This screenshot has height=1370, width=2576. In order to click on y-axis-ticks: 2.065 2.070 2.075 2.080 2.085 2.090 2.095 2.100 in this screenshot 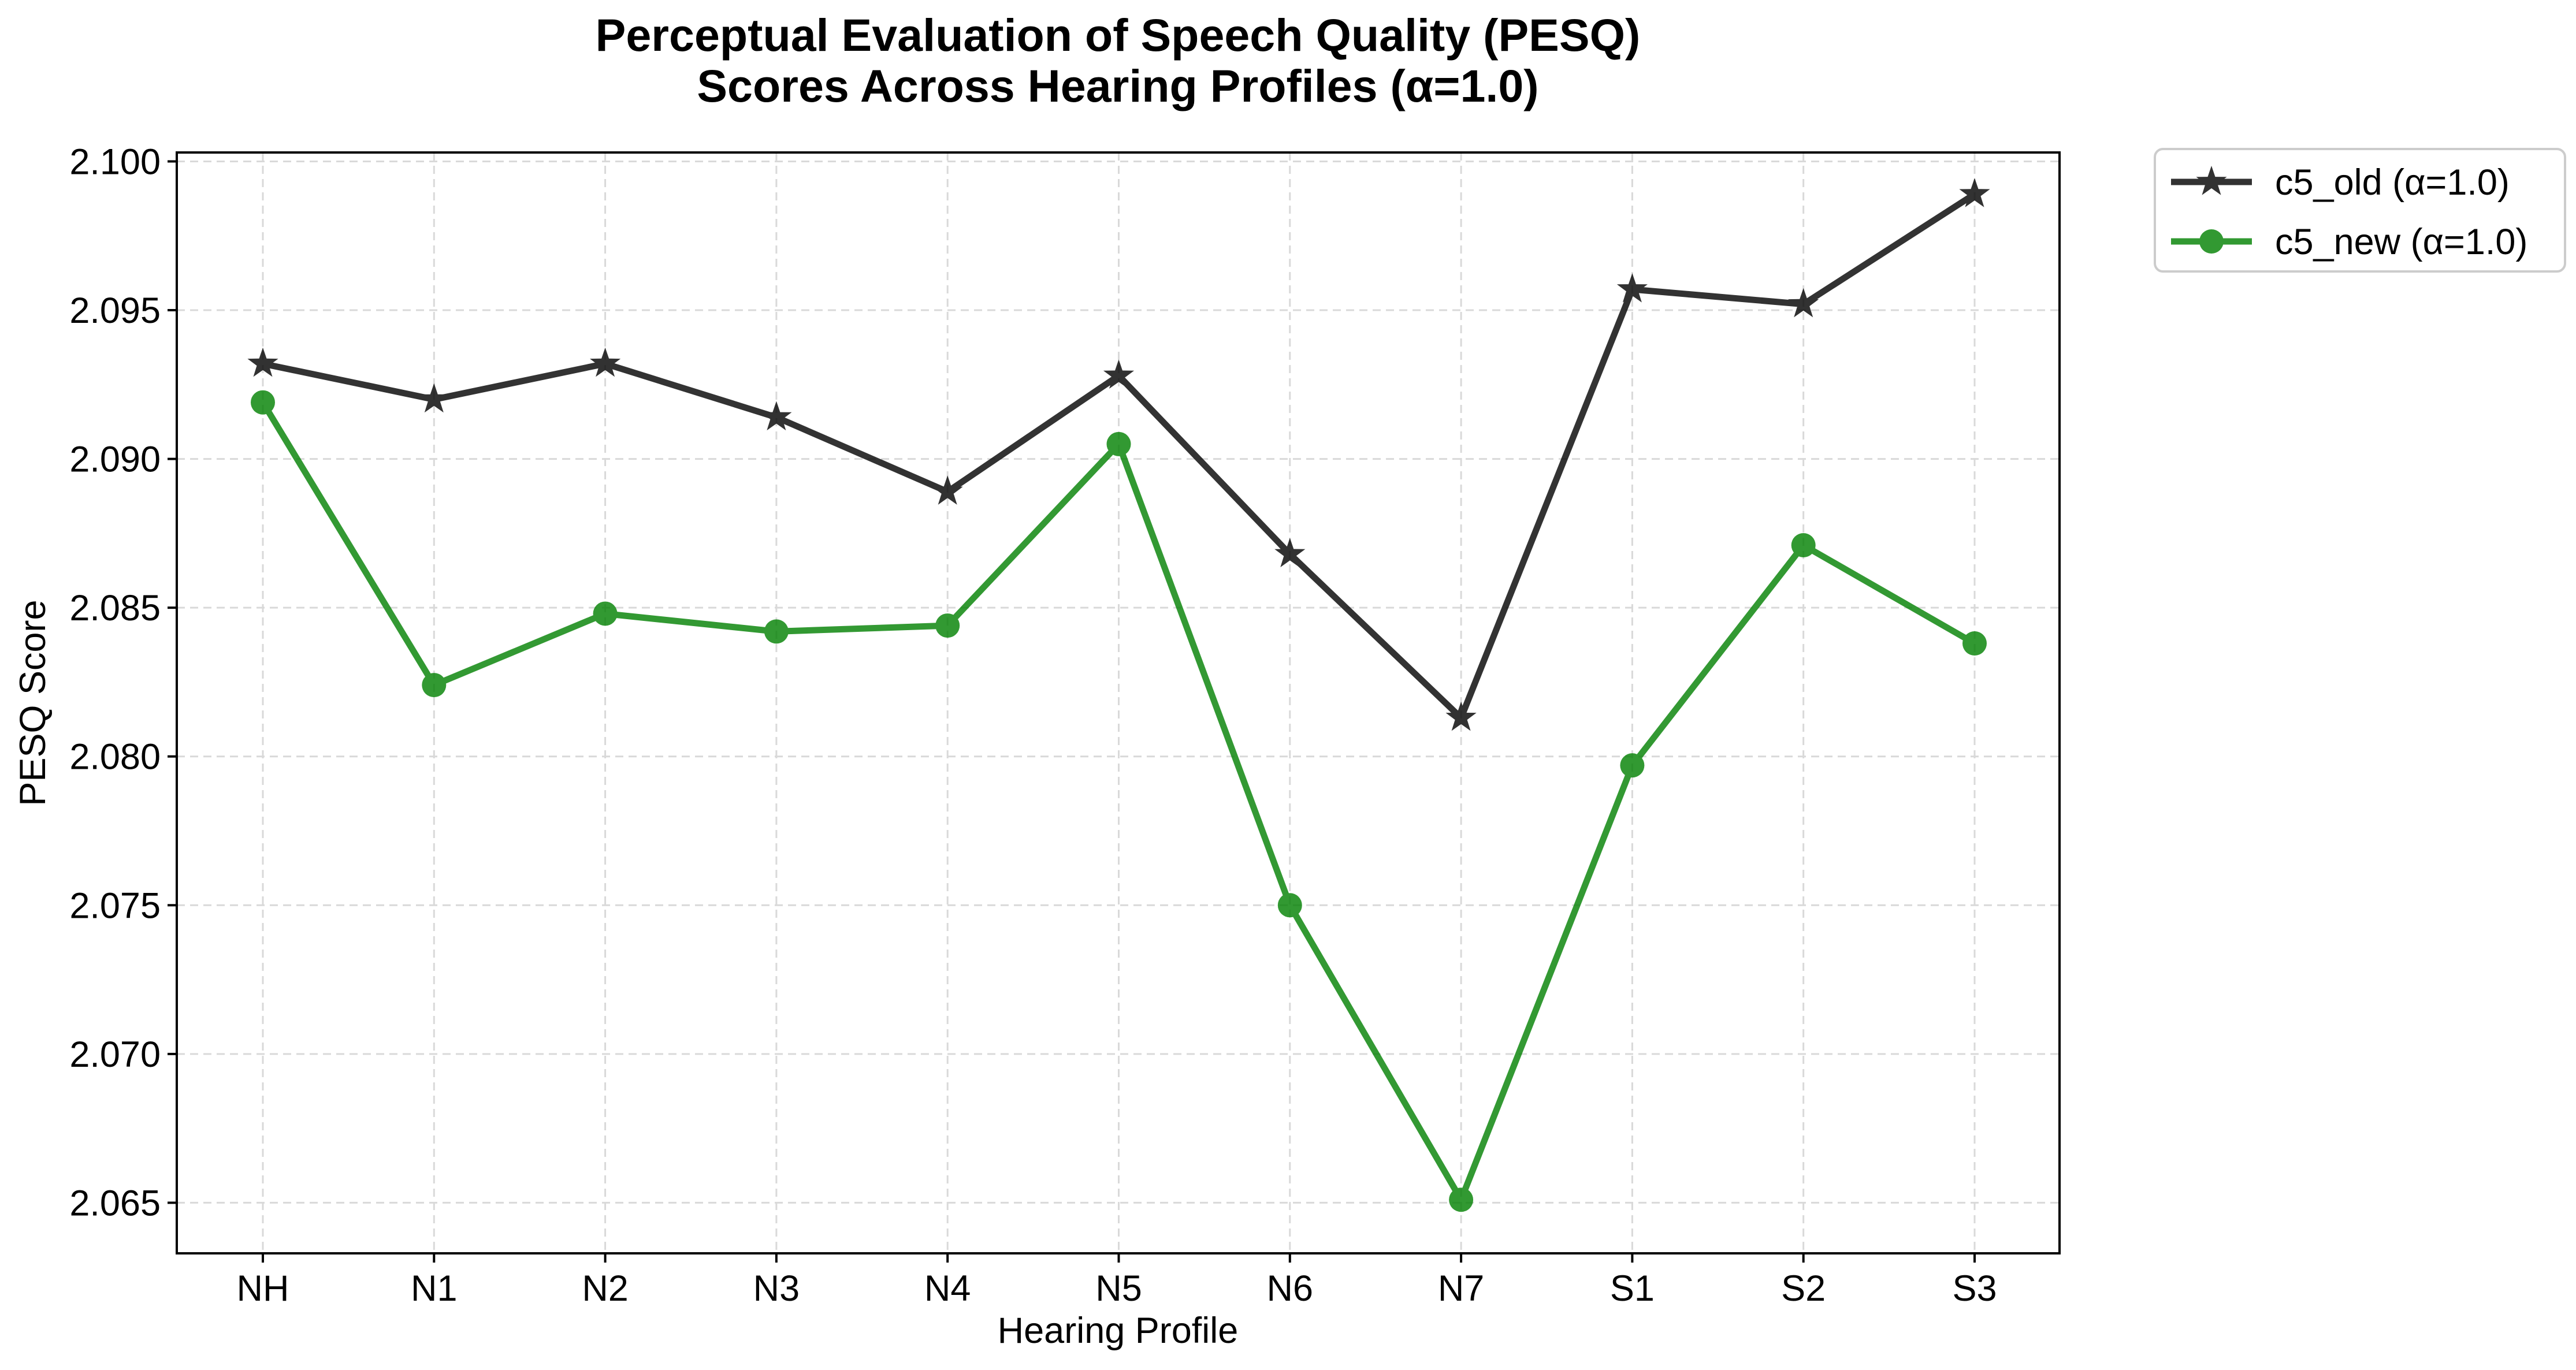, I will do `click(123, 682)`.